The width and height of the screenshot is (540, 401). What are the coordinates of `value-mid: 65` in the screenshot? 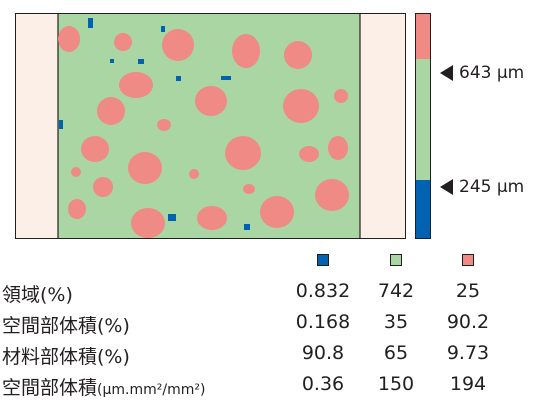 It's located at (396, 353).